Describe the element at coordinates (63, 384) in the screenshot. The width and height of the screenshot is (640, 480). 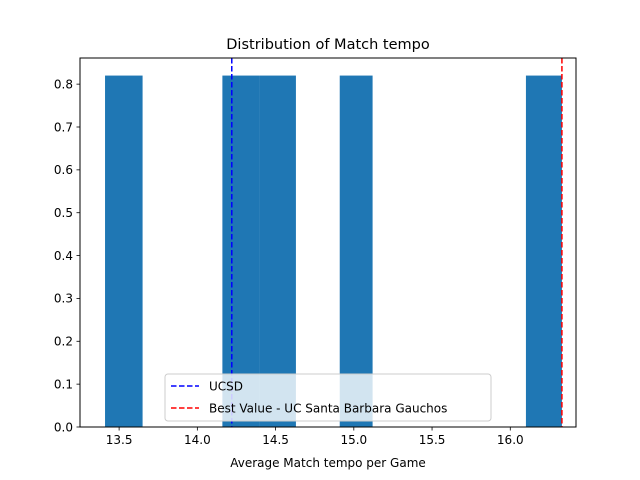
I see `y-tick-label: 0.1` at that location.